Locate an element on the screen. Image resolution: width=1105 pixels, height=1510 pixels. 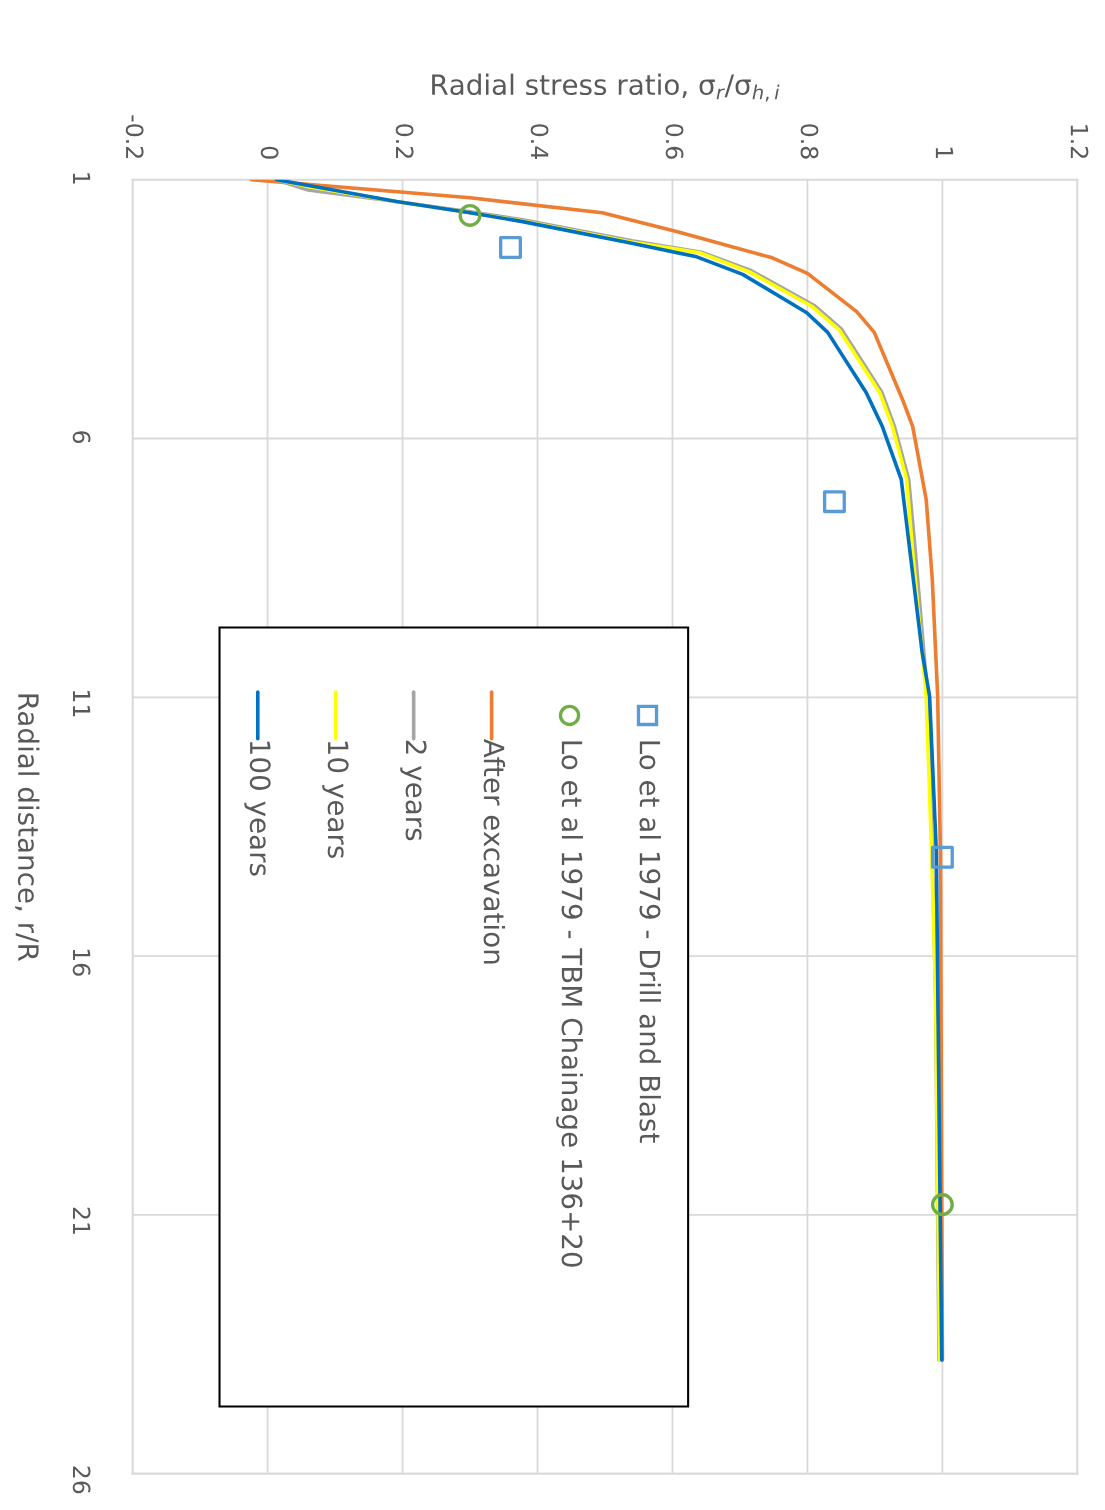
y-tick-label: 11 is located at coordinates (81, 703).